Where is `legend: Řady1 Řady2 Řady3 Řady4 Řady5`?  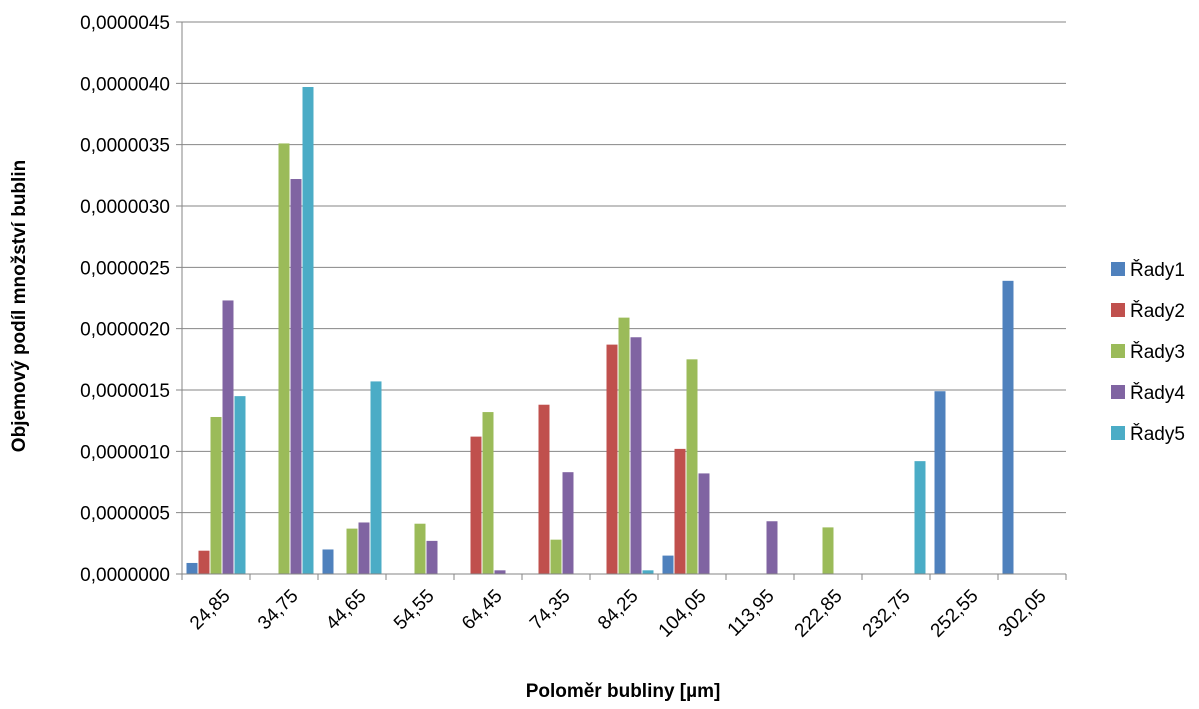 legend: Řady1 Řady2 Řady3 Řady4 Řady5 is located at coordinates (1148, 352).